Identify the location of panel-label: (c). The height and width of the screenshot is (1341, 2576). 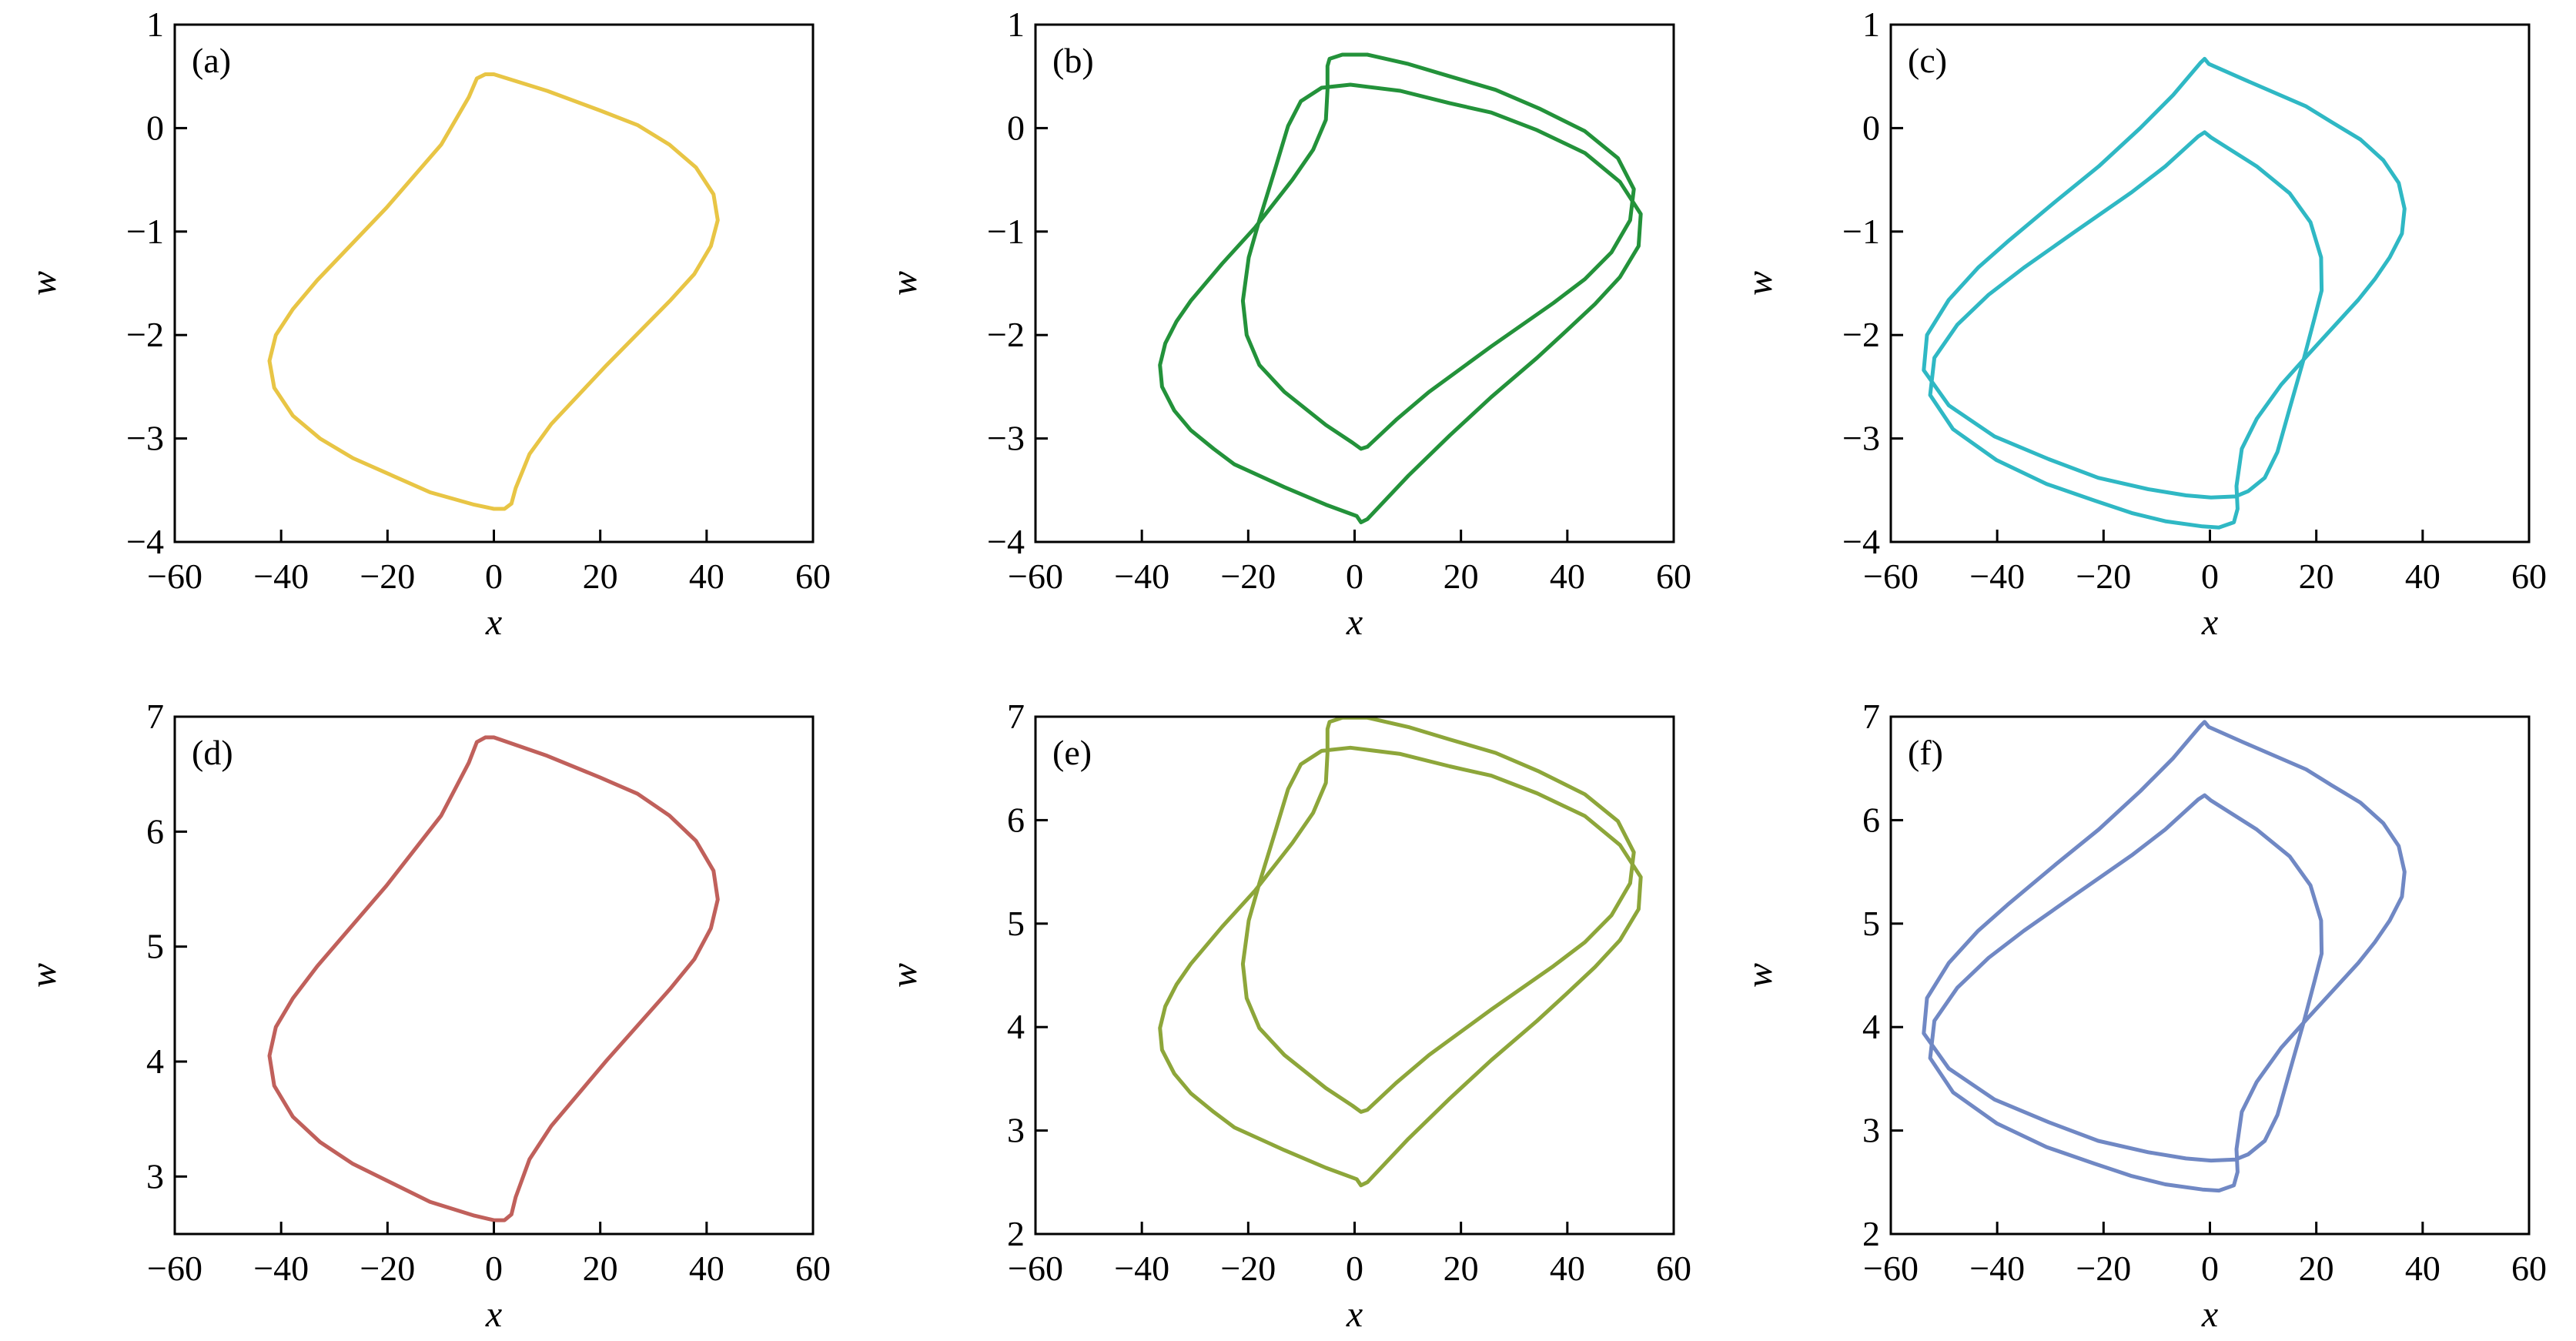
(1928, 60).